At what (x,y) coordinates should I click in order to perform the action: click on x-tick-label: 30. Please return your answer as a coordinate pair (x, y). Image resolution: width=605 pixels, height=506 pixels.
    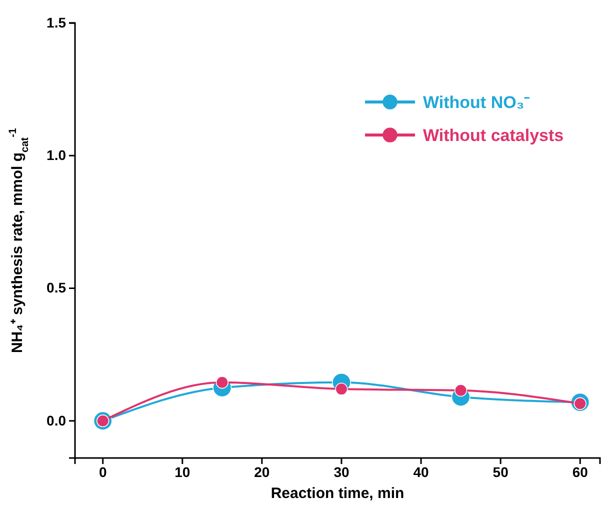
    Looking at the image, I should click on (342, 472).